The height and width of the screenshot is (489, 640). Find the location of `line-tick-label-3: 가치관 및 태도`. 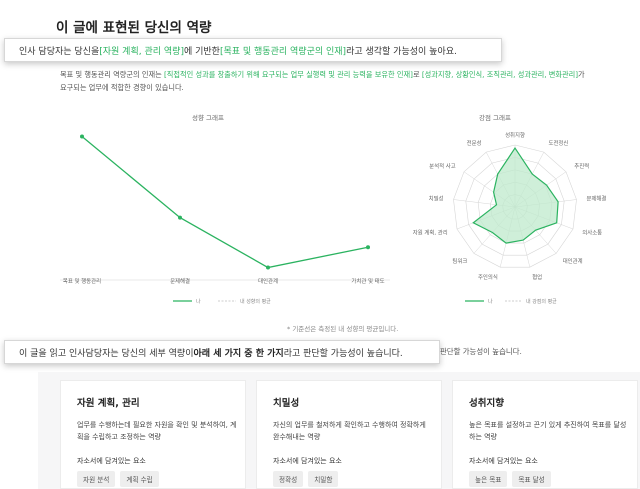

line-tick-label-3: 가치관 및 태도 is located at coordinates (367, 281).